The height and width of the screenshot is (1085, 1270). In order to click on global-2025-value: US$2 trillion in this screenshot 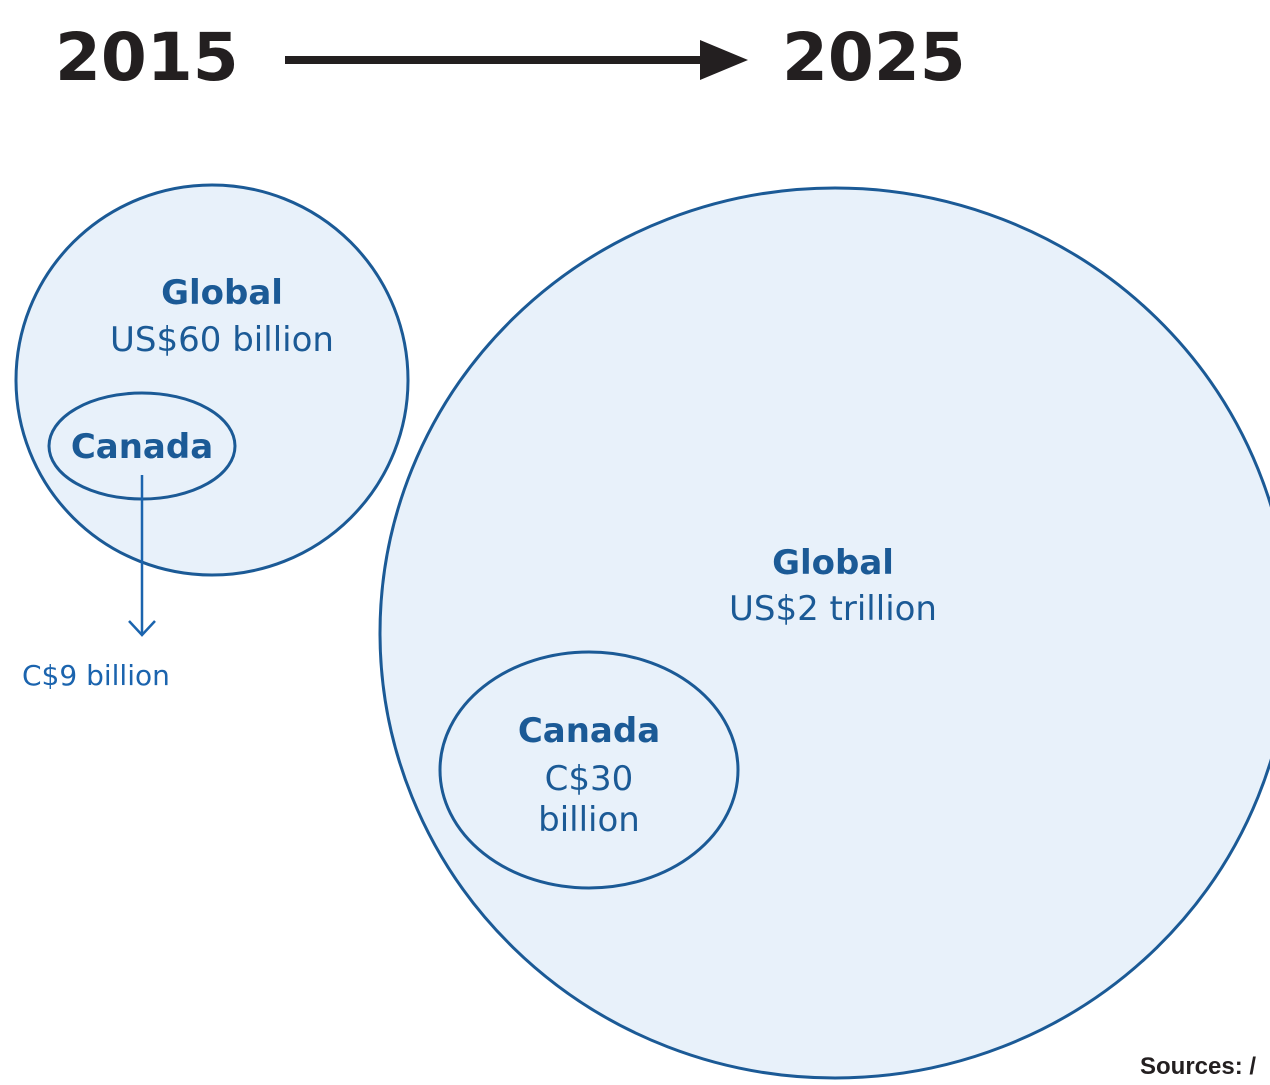, I will do `click(833, 609)`.